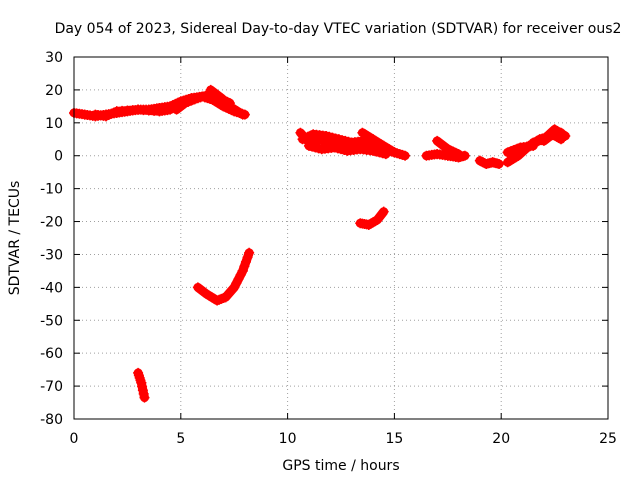  I want to click on y-tick-label: -80, so click(51, 420).